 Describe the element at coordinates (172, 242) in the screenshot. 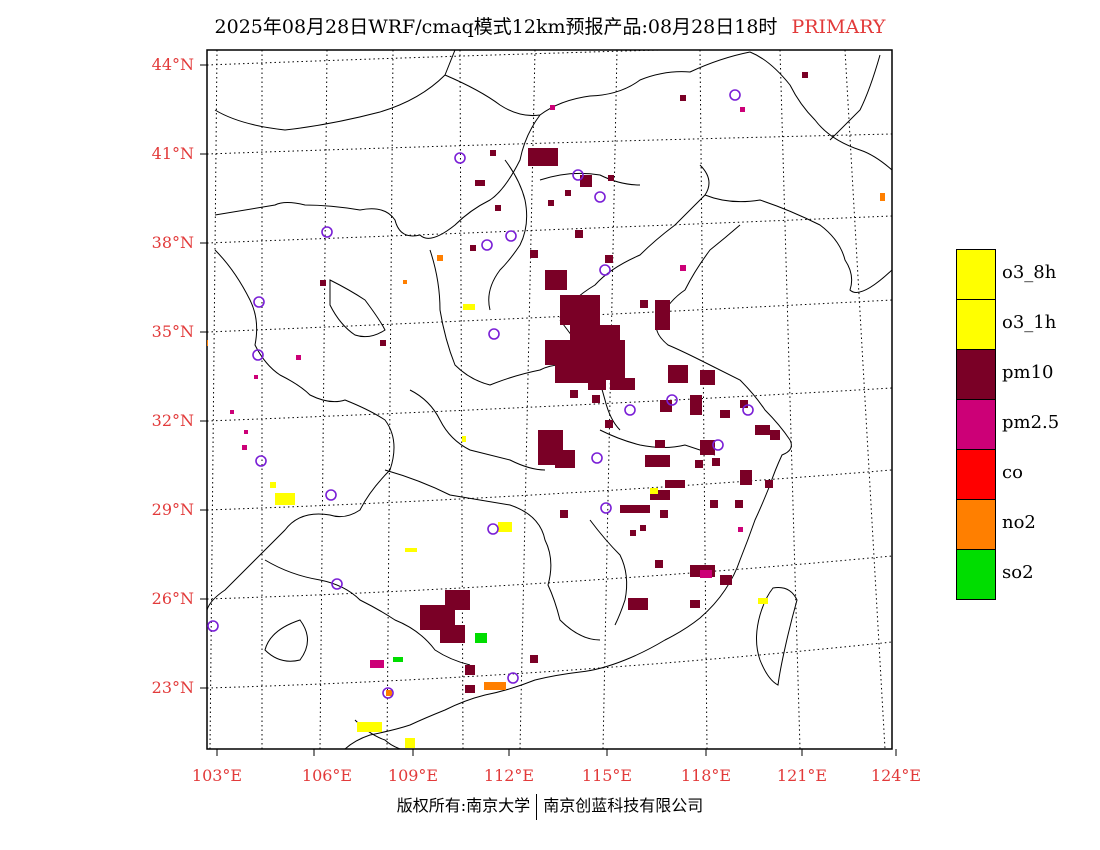

I see `lat-label: 38°N` at that location.